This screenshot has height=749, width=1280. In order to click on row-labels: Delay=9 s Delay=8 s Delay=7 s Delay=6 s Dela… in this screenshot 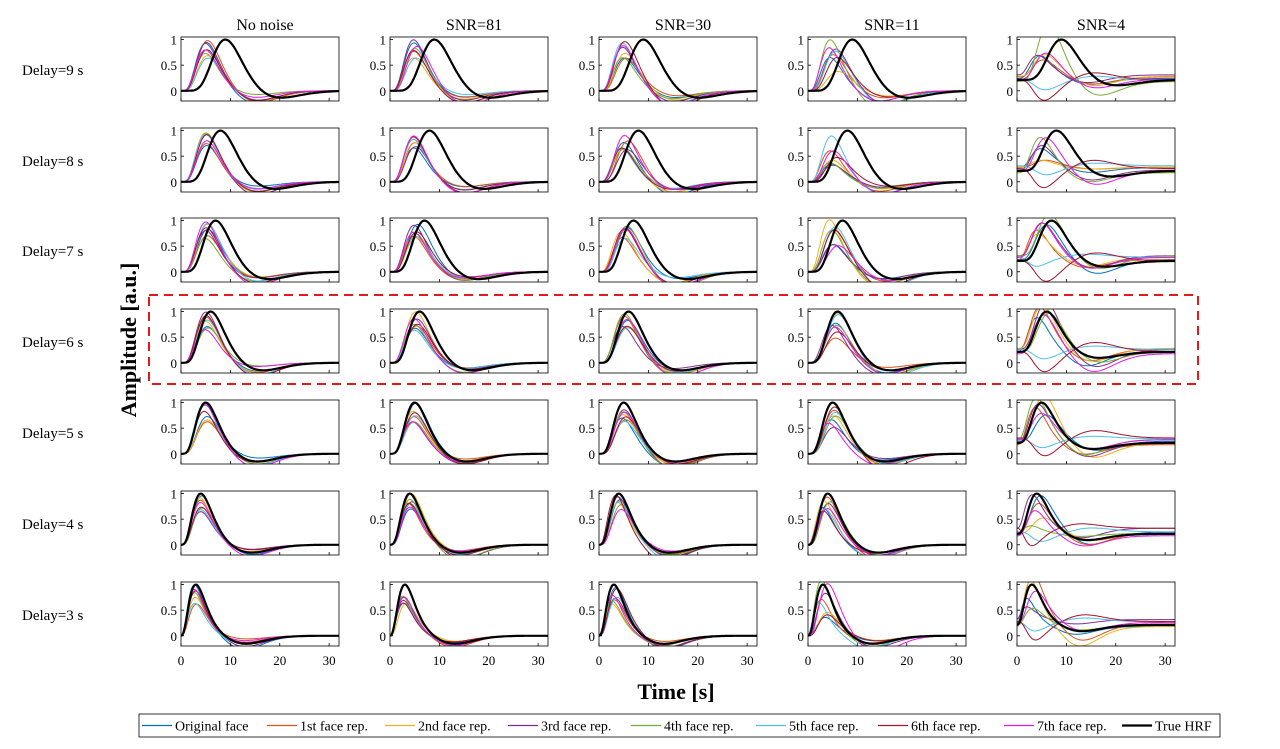, I will do `click(53, 343)`.